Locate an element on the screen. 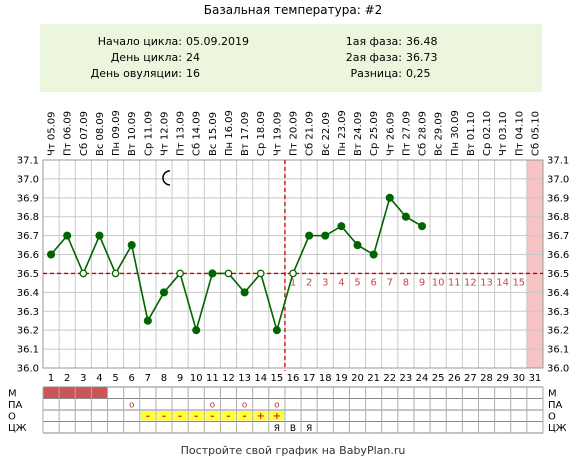 The width and height of the screenshot is (586, 464). row-label-right: М is located at coordinates (552, 394).